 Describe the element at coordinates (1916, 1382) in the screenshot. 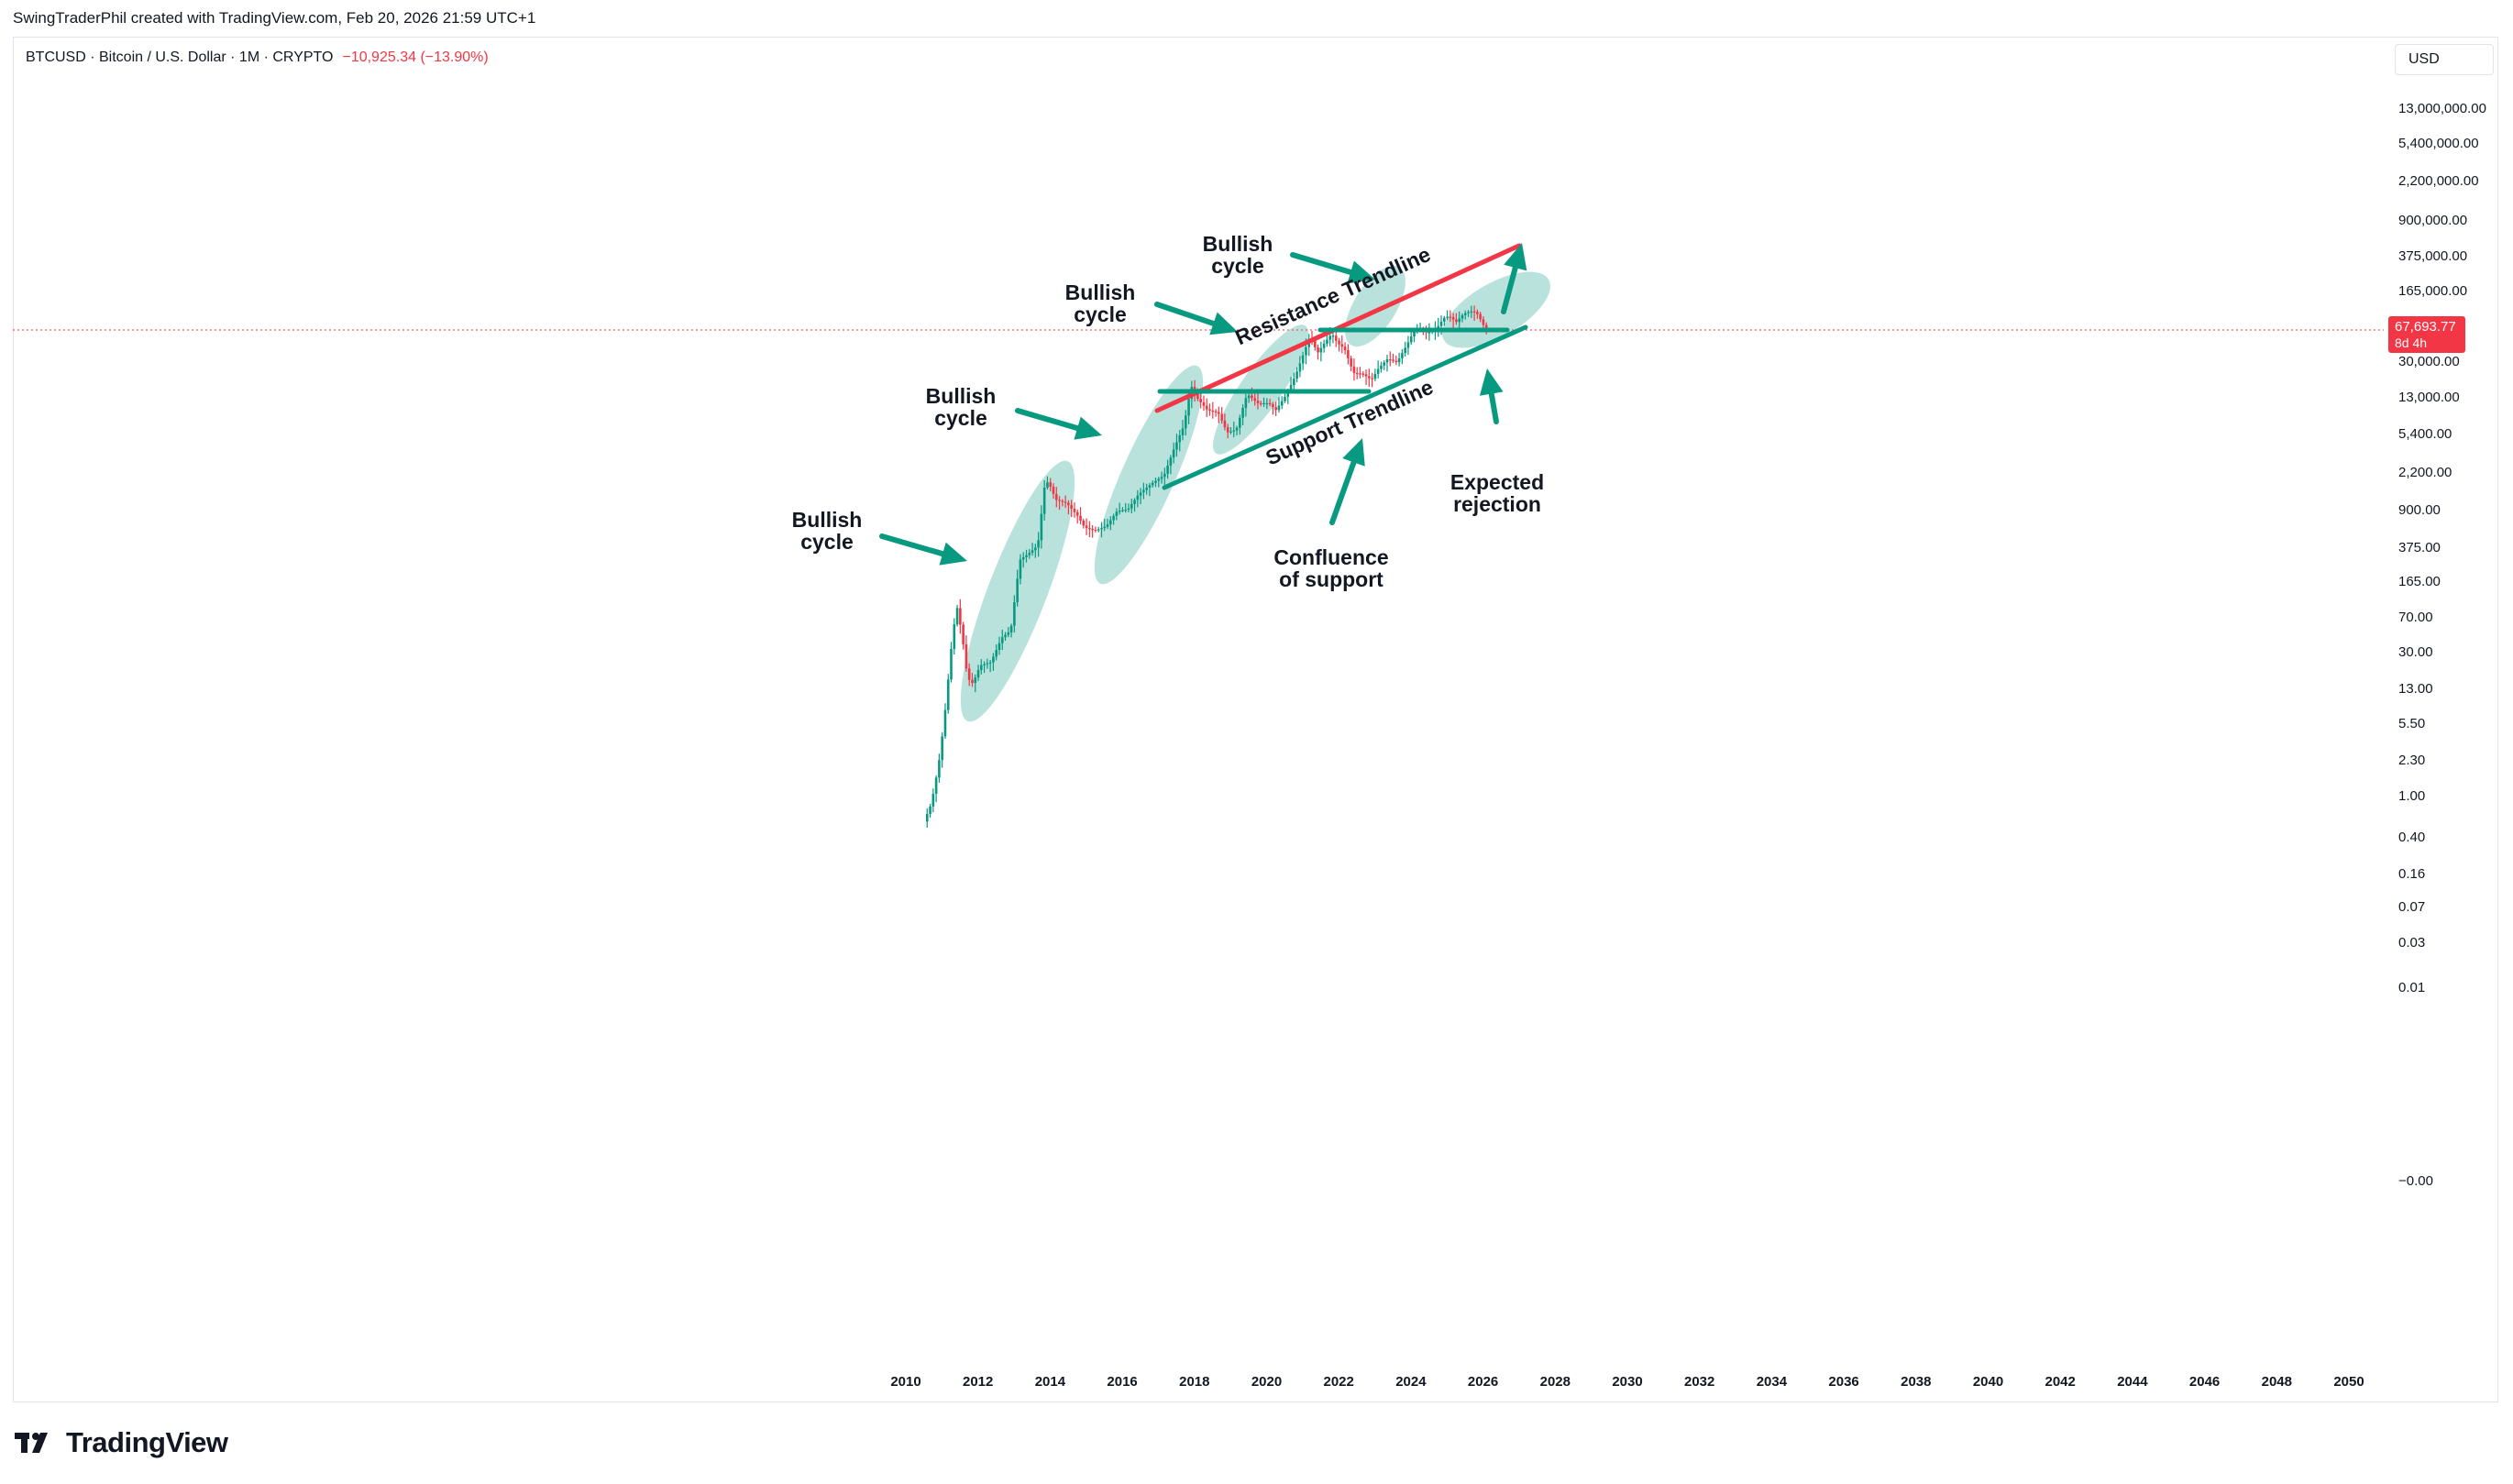

I see `x-tick-label: 2038` at that location.